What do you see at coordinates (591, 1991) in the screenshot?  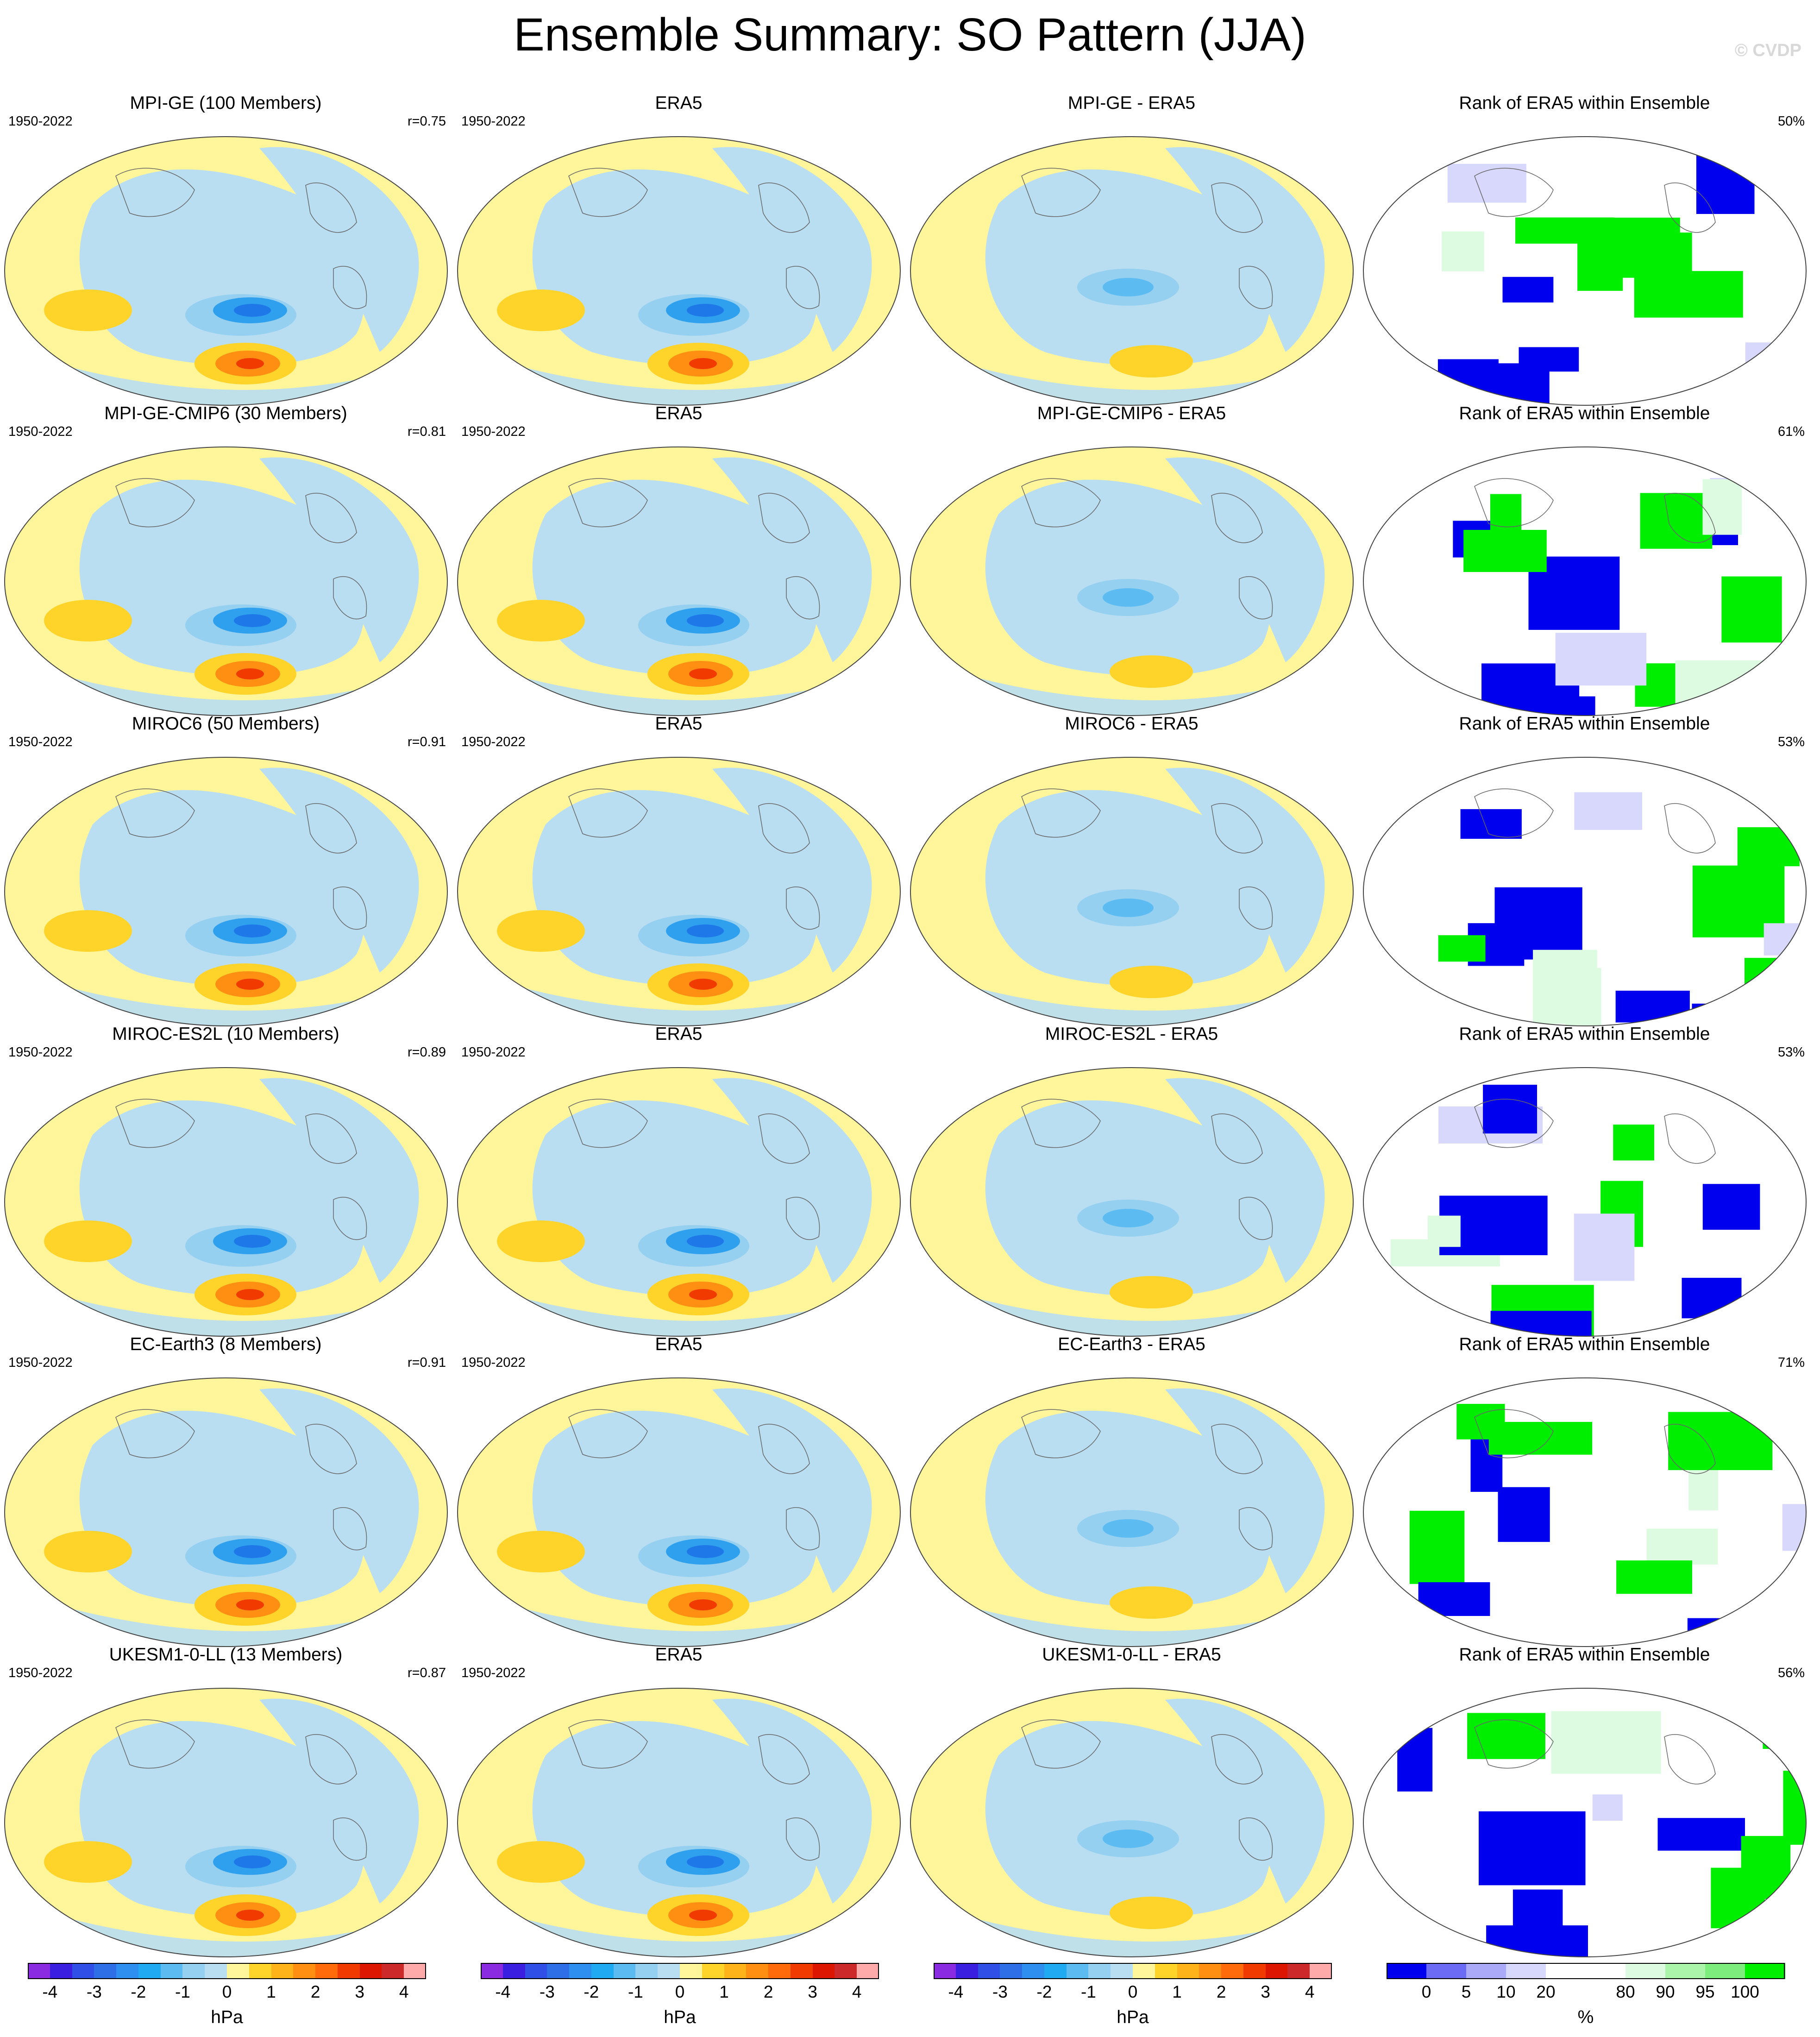 I see `colorbar-tick-label: -2` at bounding box center [591, 1991].